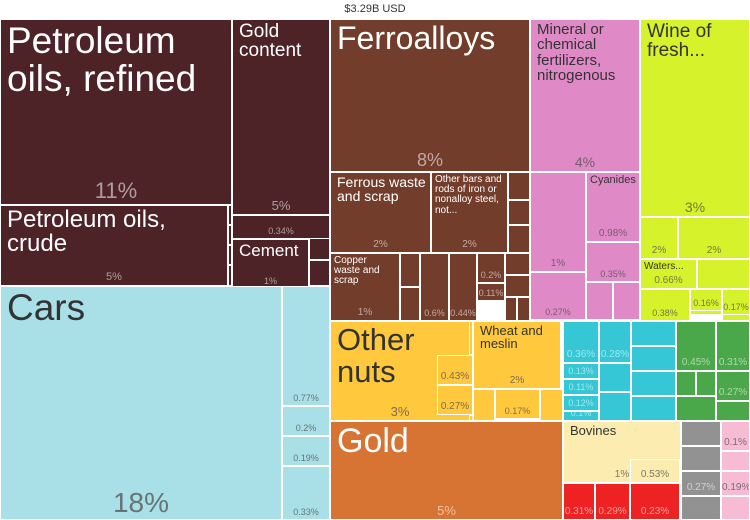  Describe the element at coordinates (612, 501) in the screenshot. I see `treemap-tile: 0.29%` at that location.